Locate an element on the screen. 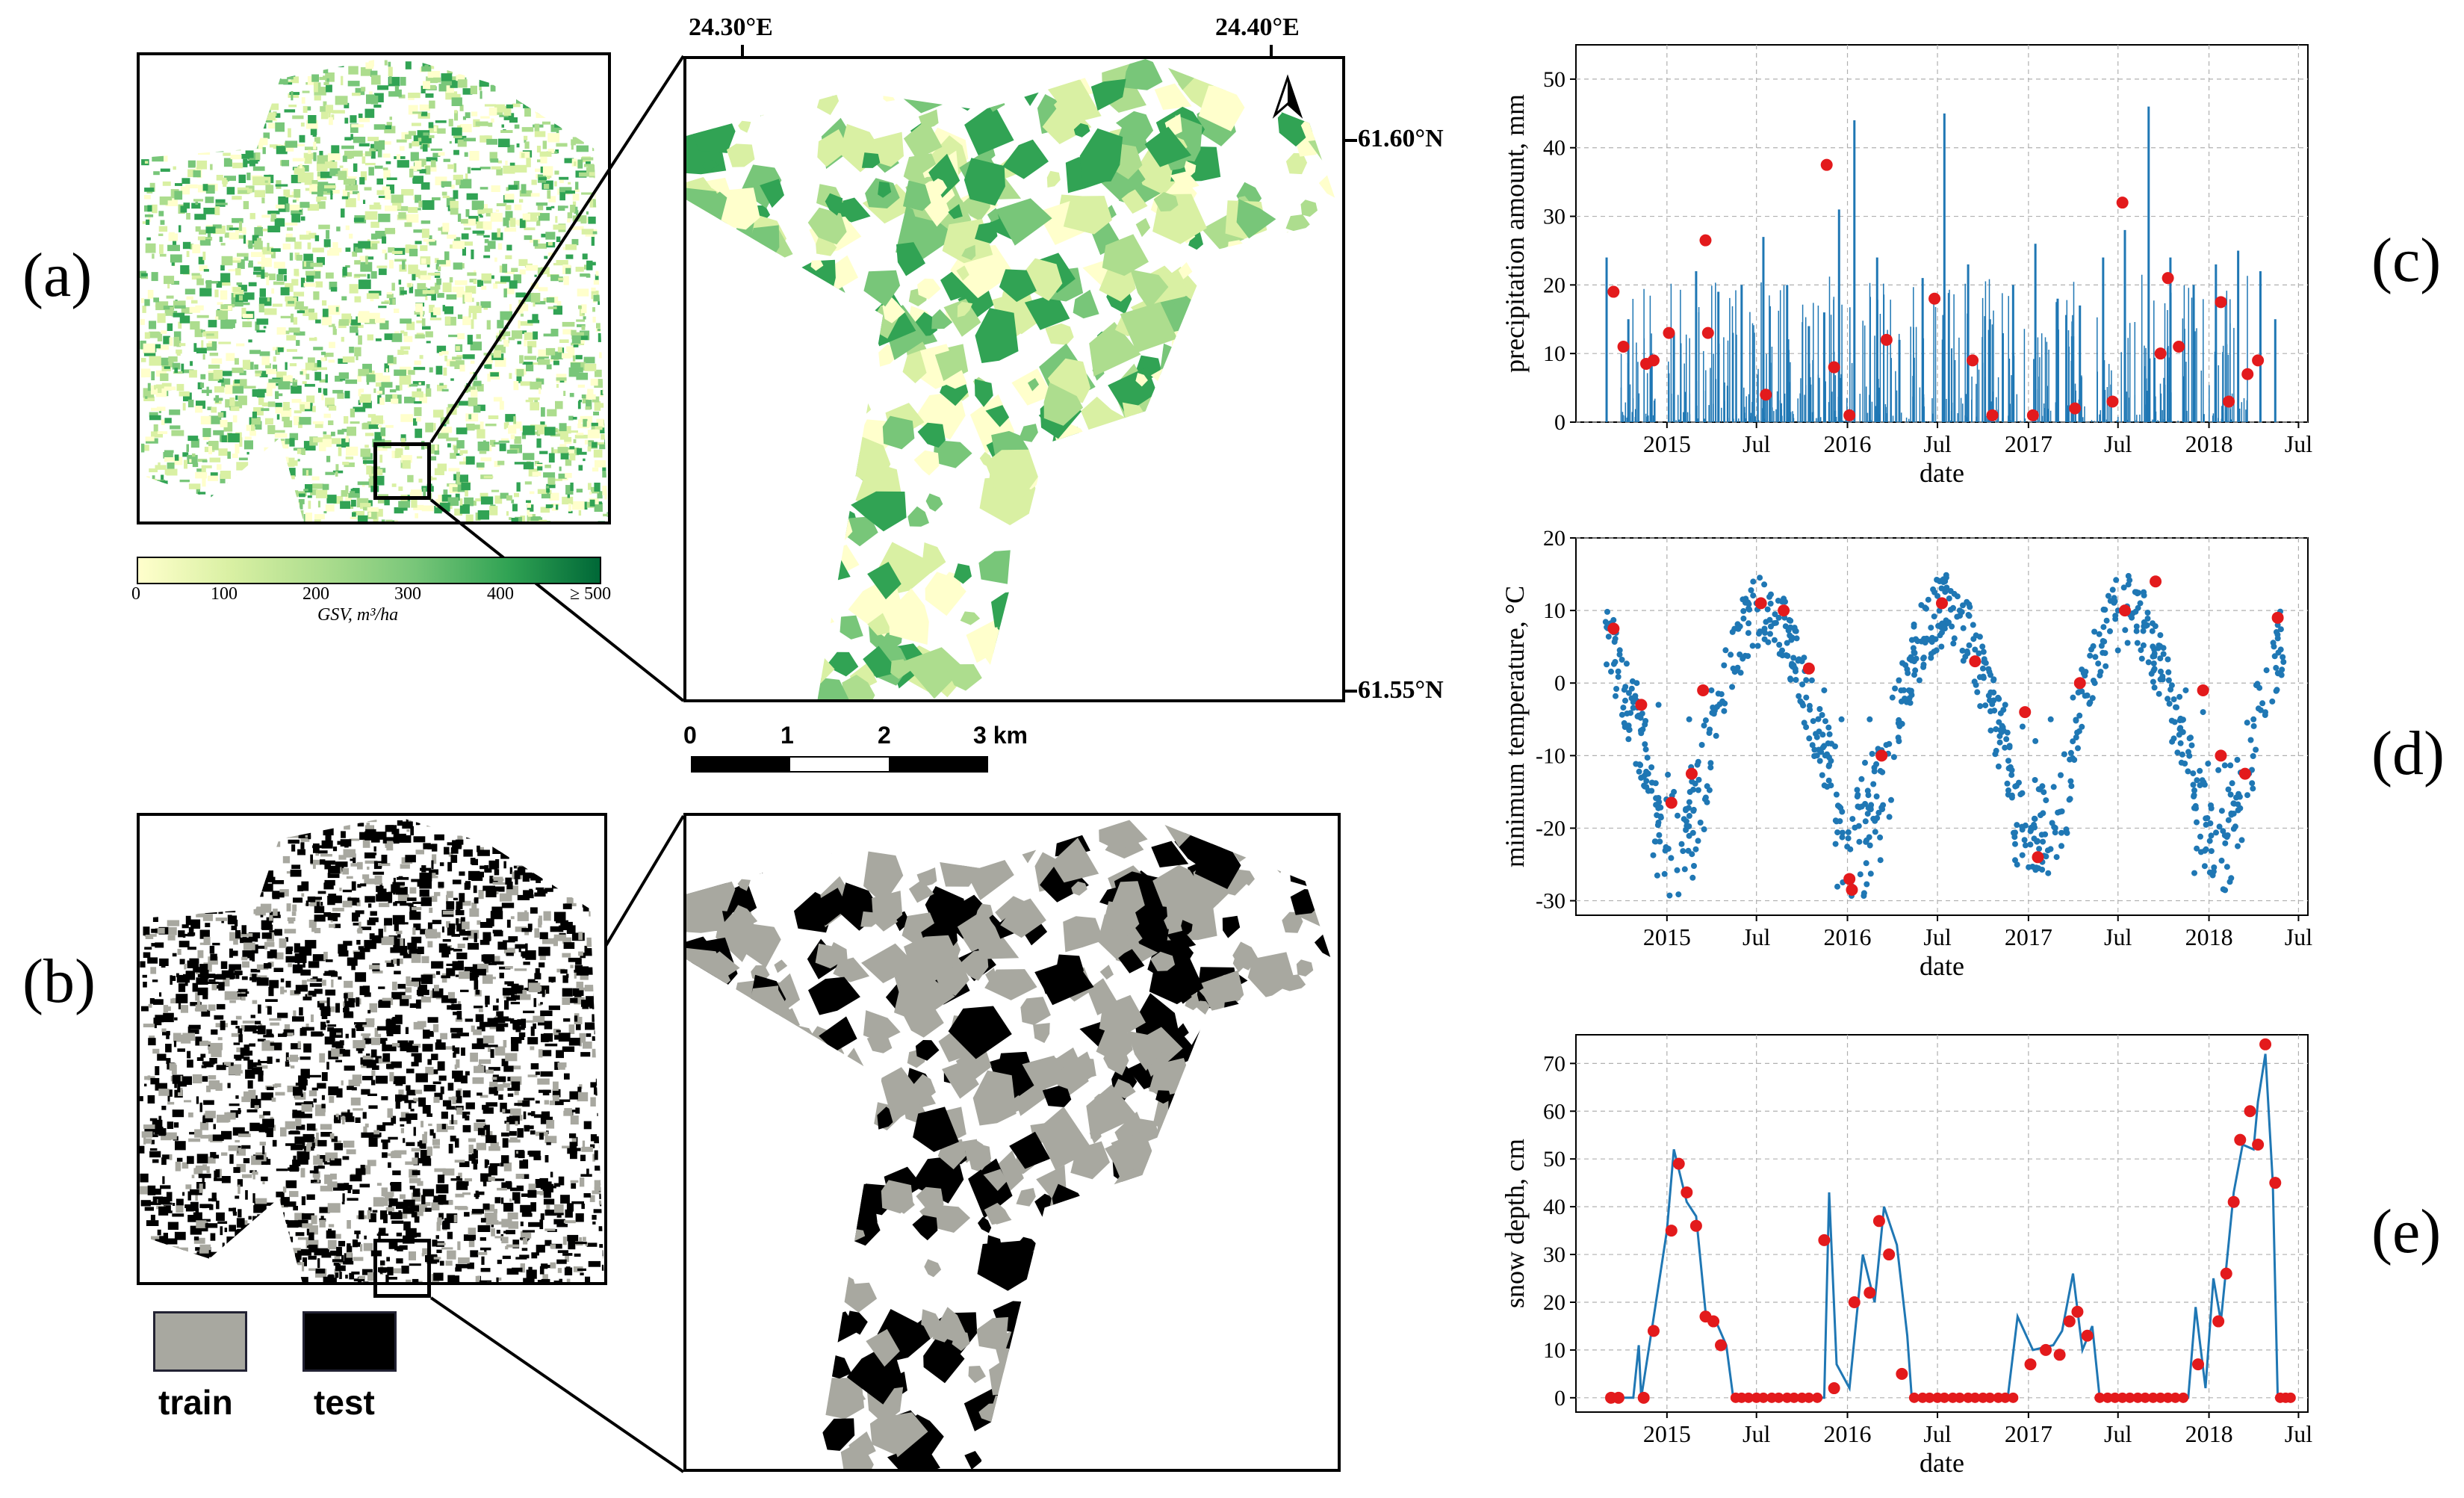  scale-label-0: 0 is located at coordinates (690, 736).